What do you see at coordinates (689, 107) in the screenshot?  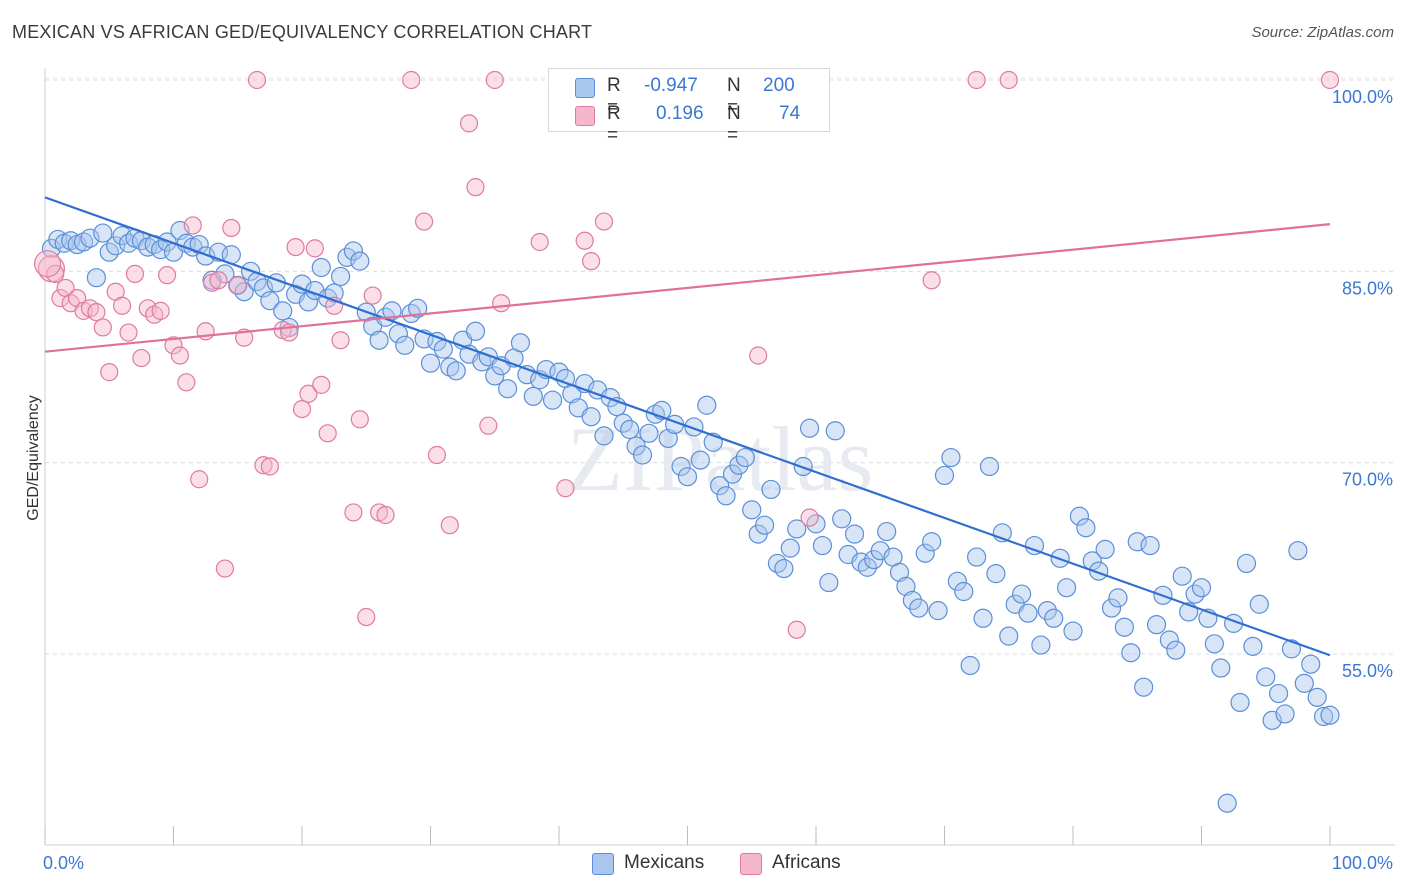 I see `correlation-legend: R = -0.947 N = 200 R = 0.196 N = 74` at bounding box center [689, 107].